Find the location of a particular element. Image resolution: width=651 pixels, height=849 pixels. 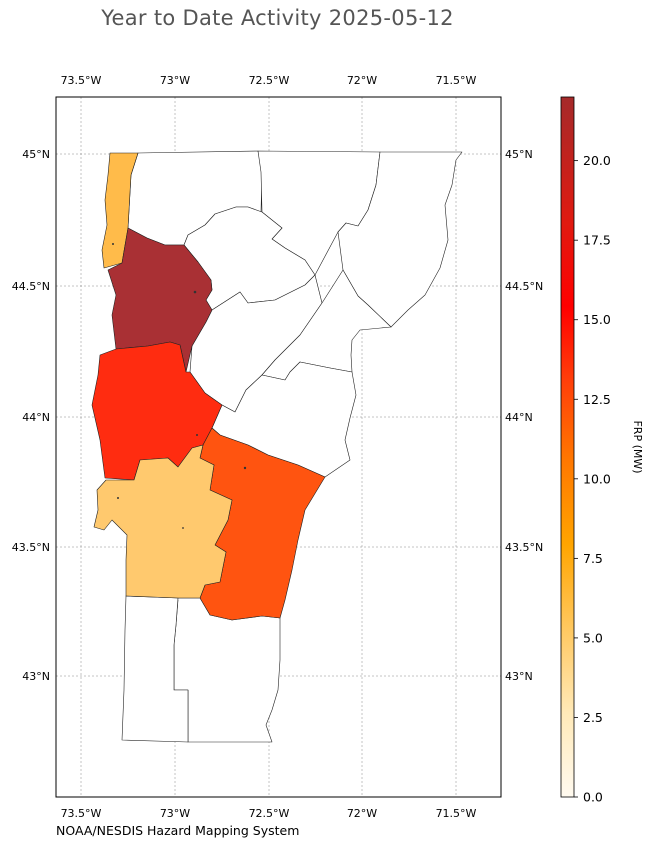

colorbar-label: FRP (MW) is located at coordinates (637, 446).